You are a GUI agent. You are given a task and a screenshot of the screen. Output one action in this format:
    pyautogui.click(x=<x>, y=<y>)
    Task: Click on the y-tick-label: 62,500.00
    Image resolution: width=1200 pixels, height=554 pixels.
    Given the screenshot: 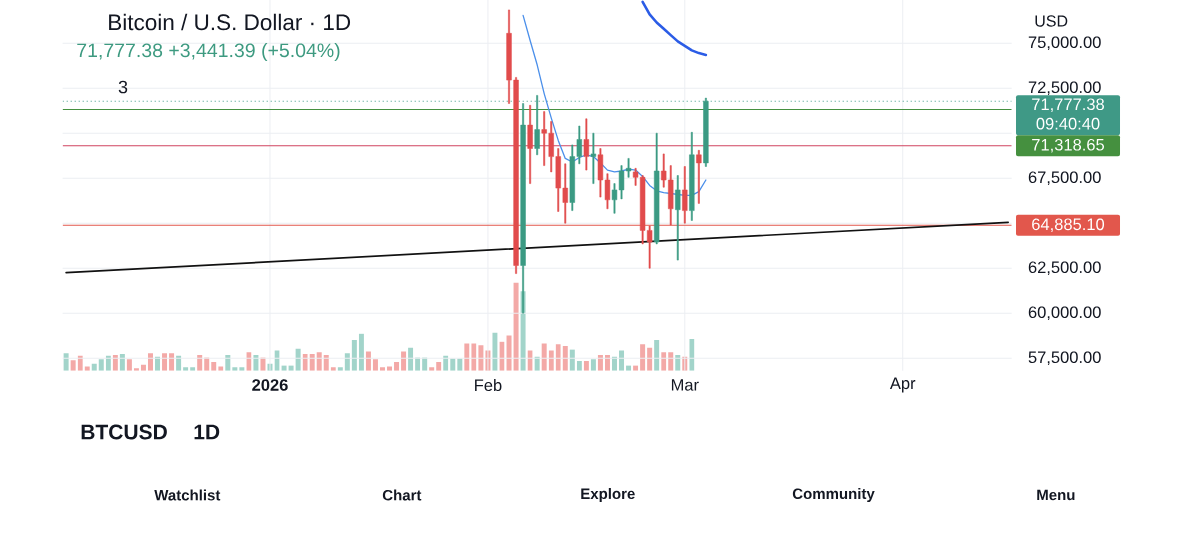 What is the action you would take?
    pyautogui.click(x=1064, y=268)
    